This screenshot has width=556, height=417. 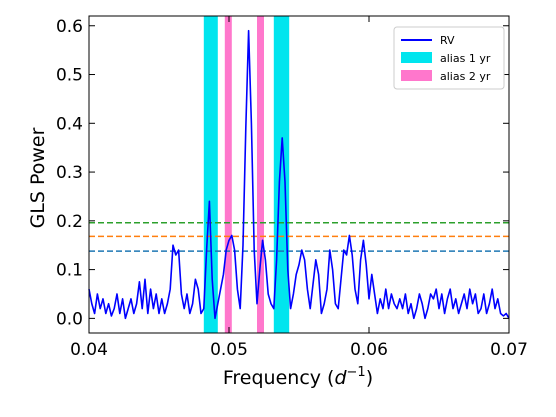 I want to click on y-tick-label: 0.5, so click(x=69, y=76).